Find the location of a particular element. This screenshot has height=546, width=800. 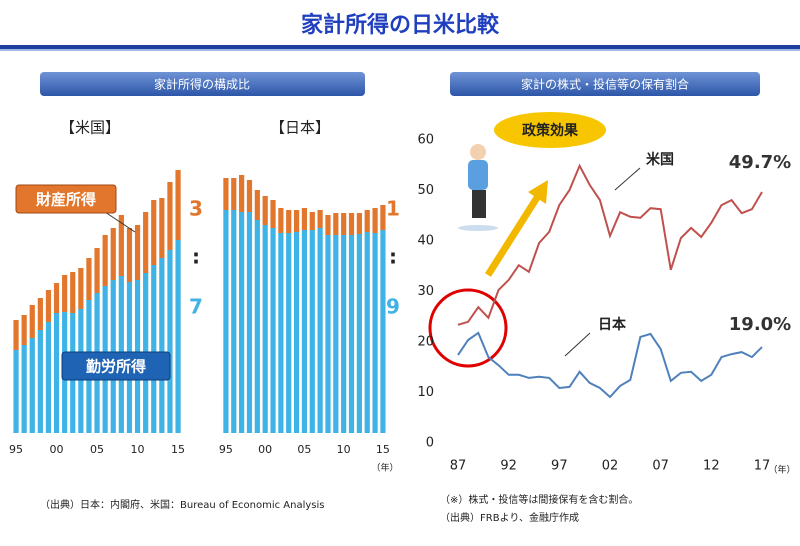

figure-illustration is located at coordinates (478, 187).